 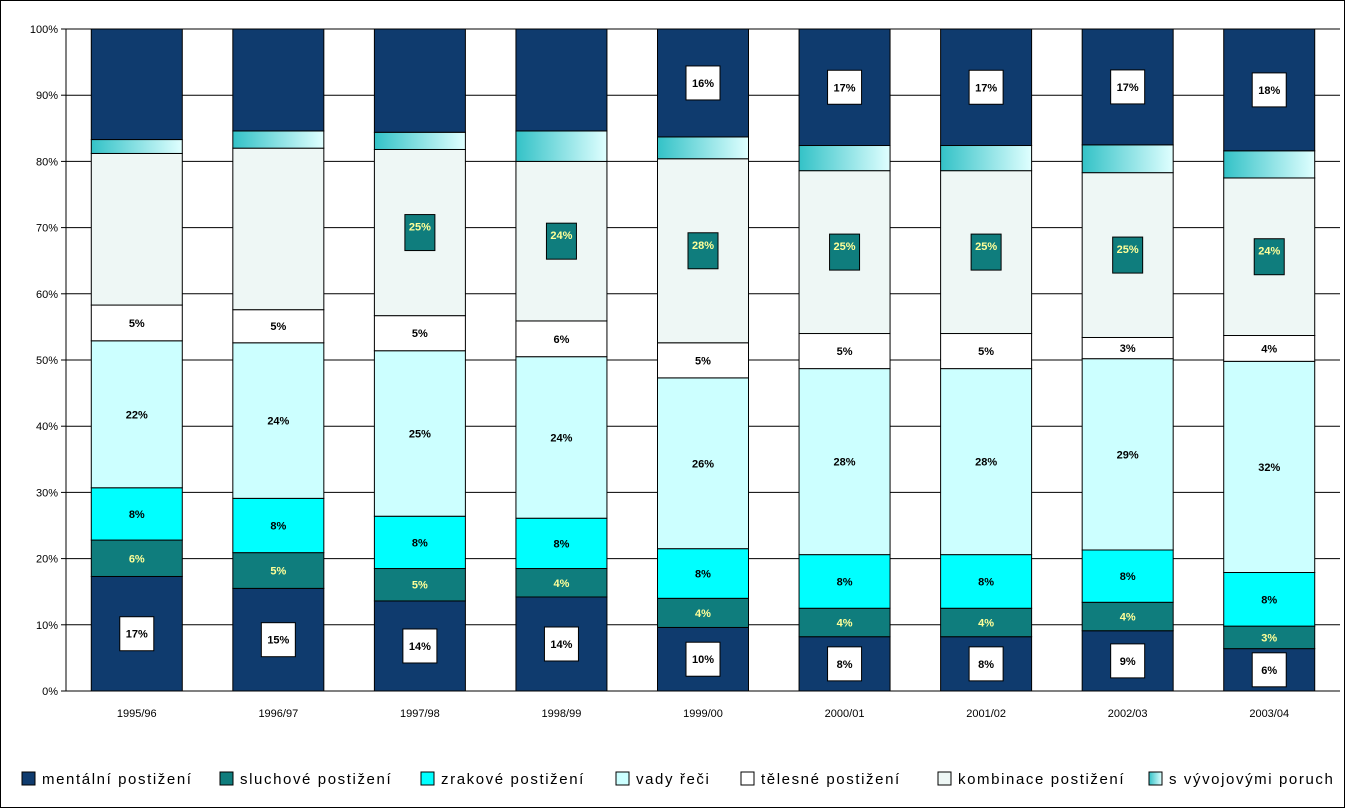 I want to click on y-tick-label: 70%, so click(x=47, y=229).